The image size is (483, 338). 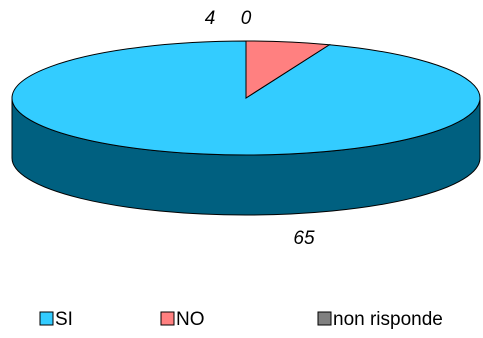 I want to click on legend-label-non-risponde: non risponde, so click(x=388, y=319).